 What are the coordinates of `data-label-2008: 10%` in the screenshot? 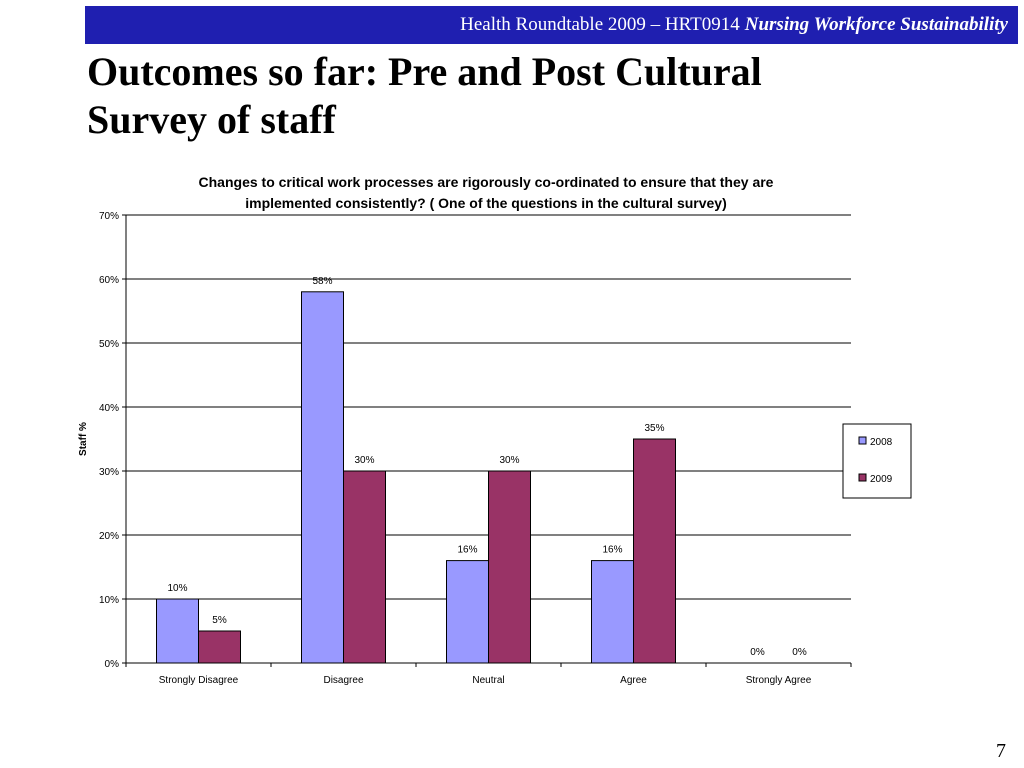 It's located at (177, 588).